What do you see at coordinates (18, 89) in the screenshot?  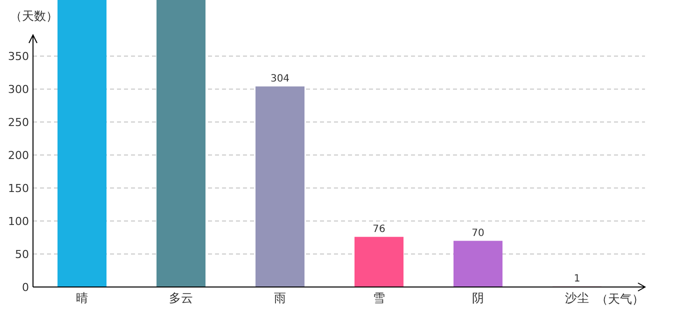 I see `y-tick-label: 300` at bounding box center [18, 89].